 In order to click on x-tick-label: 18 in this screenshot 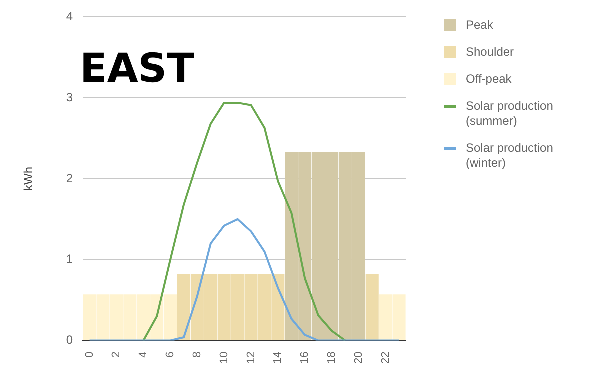, I will do `click(332, 358)`.